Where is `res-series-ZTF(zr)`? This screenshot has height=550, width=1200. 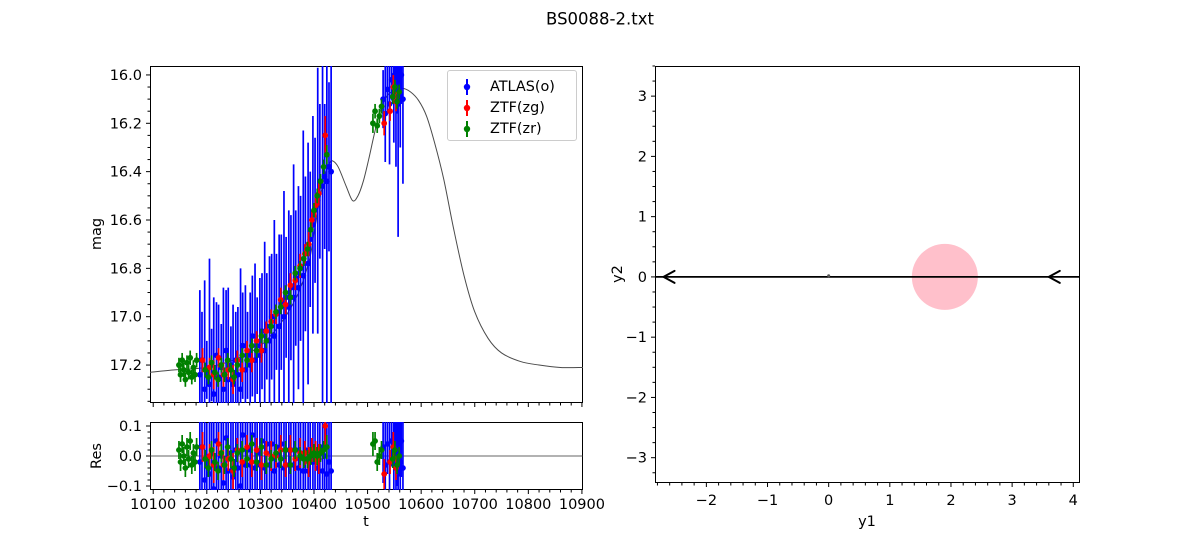 res-series-ZTF(zr) is located at coordinates (289, 456).